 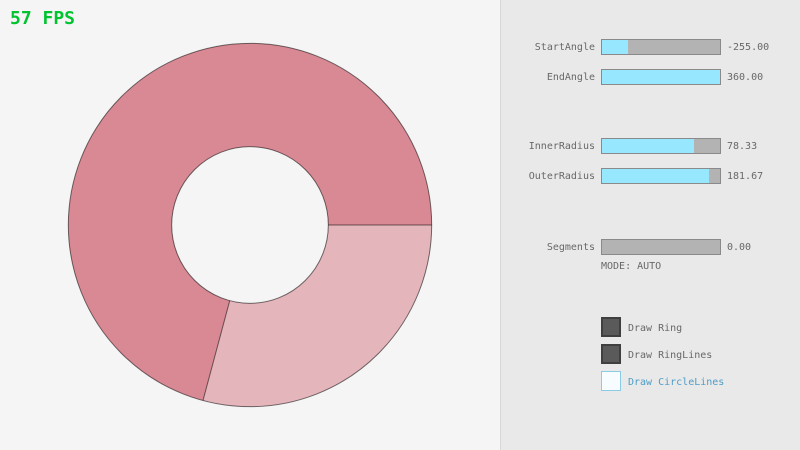 I want to click on slider-row-end-angle: EndAngle 360.00, so click(x=650, y=77).